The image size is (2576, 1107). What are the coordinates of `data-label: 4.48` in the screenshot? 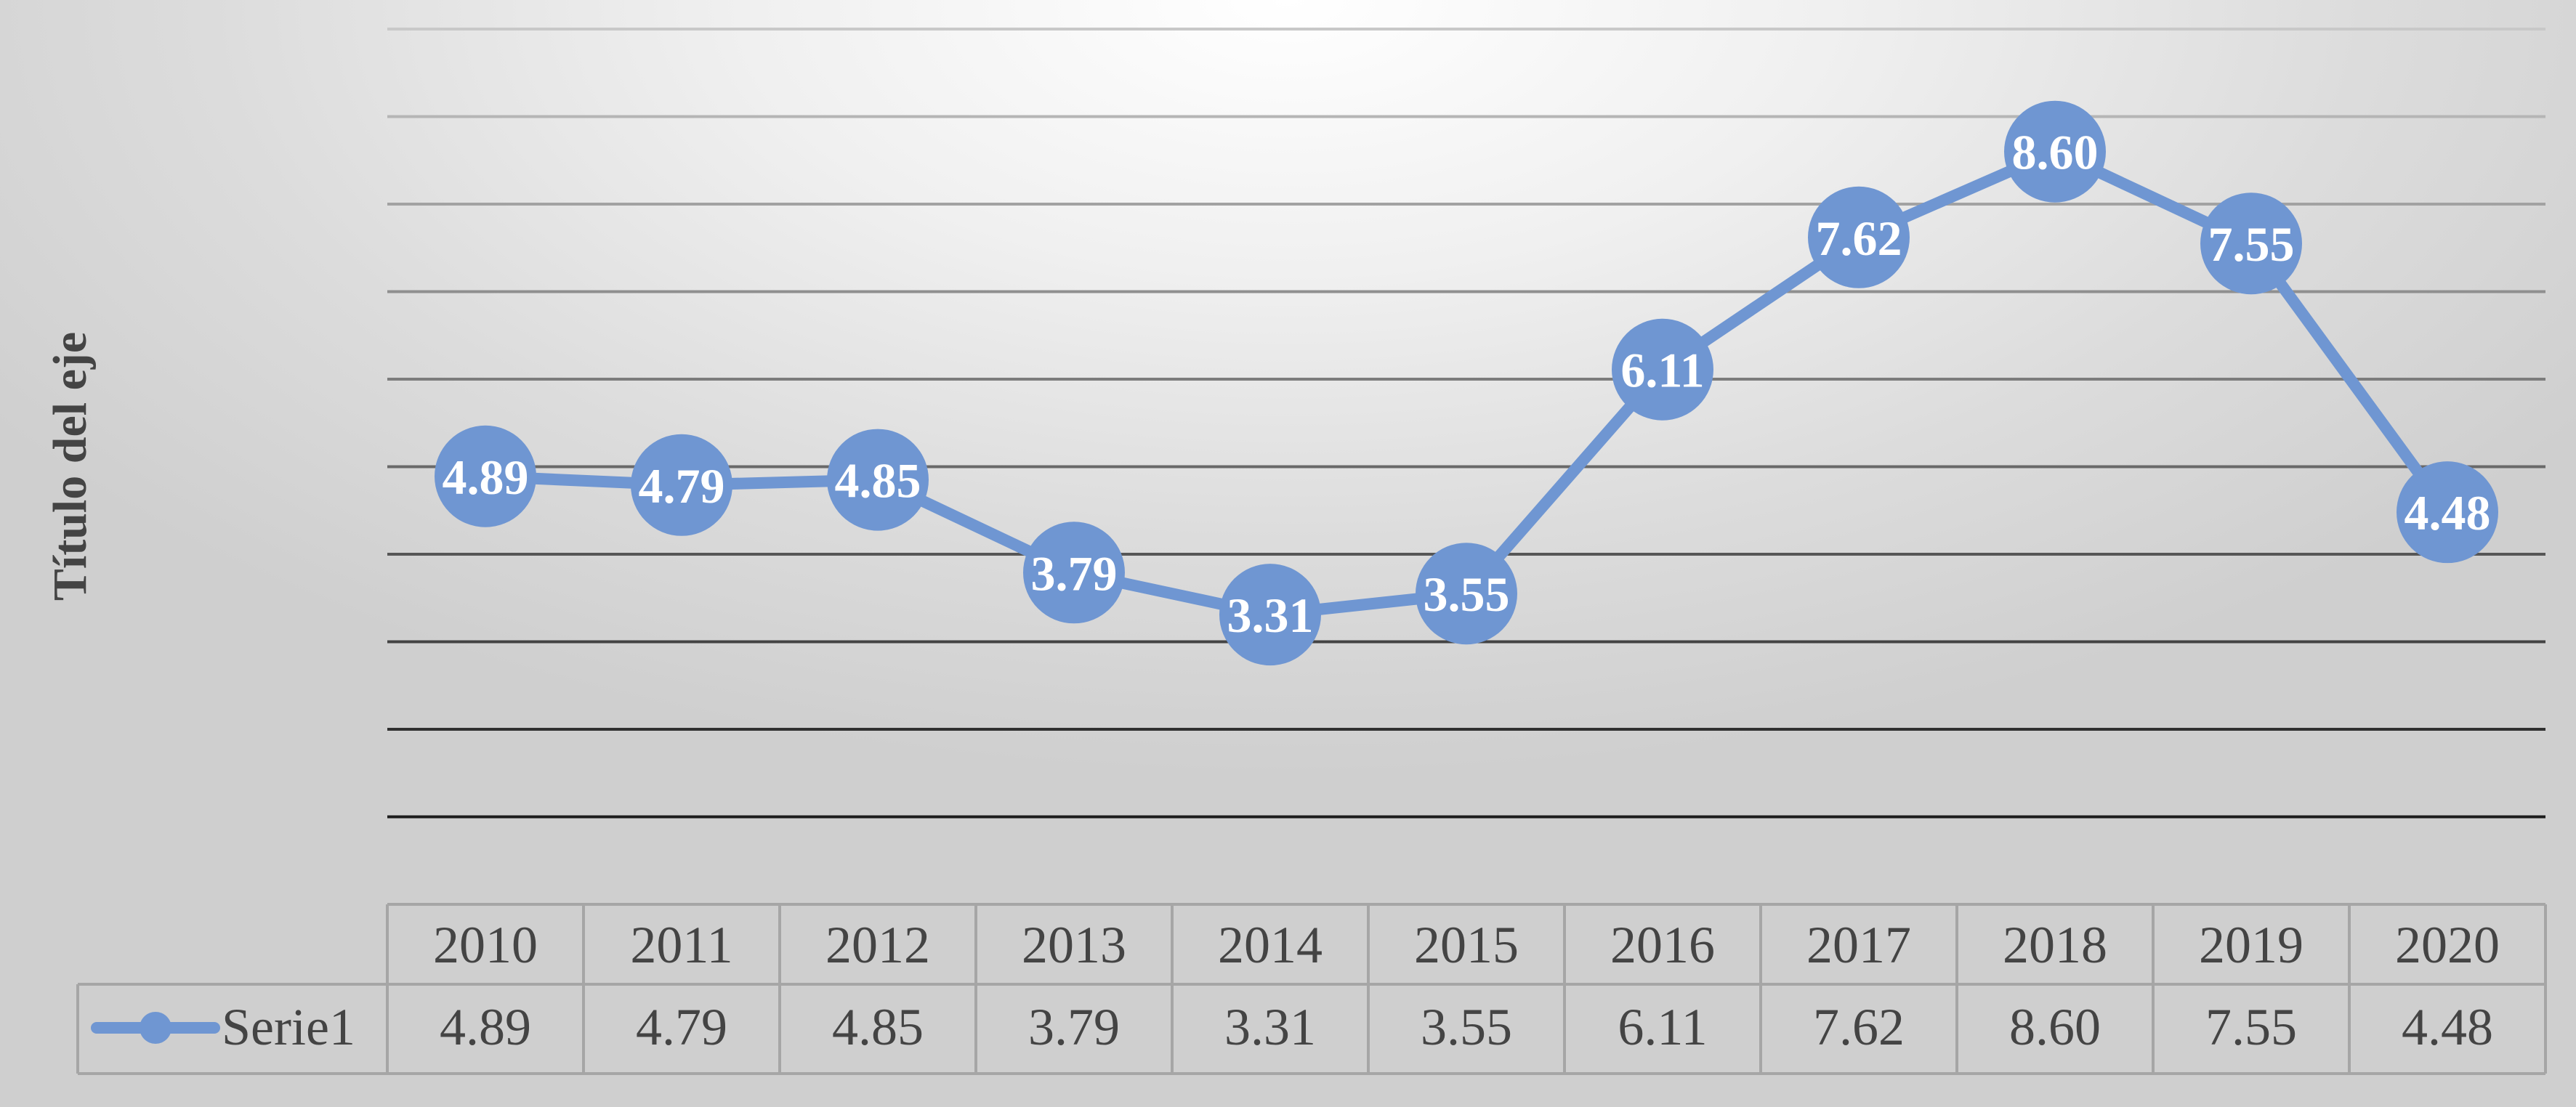 It's located at (2448, 512).